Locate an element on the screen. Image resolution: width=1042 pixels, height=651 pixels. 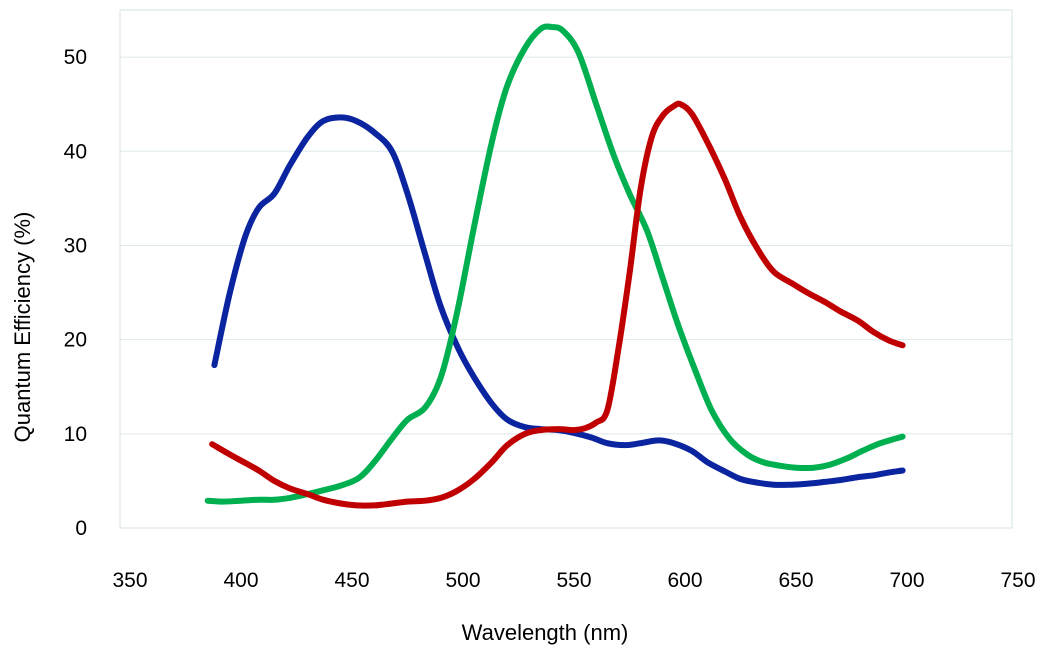
y-tick-label-3: 30 is located at coordinates (75, 245).